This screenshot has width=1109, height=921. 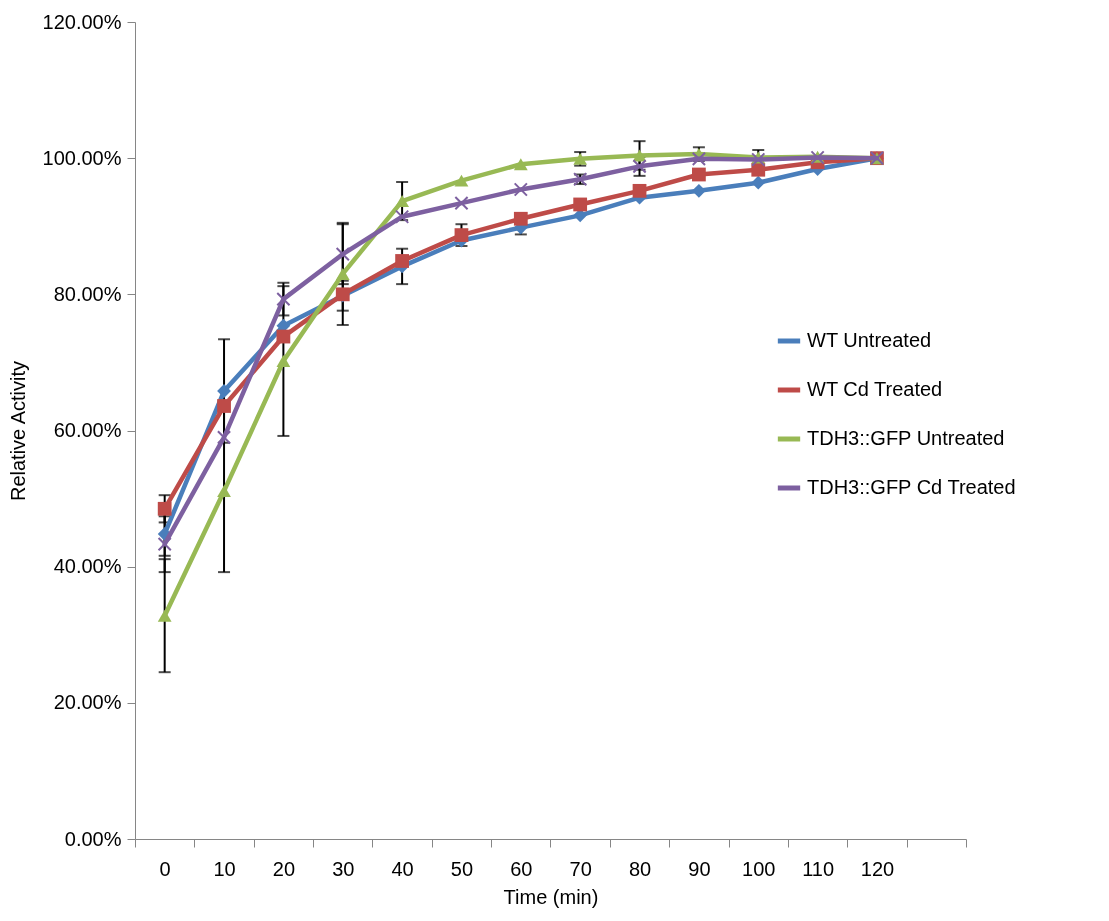 I want to click on x-tick-label: 70, so click(x=580, y=868).